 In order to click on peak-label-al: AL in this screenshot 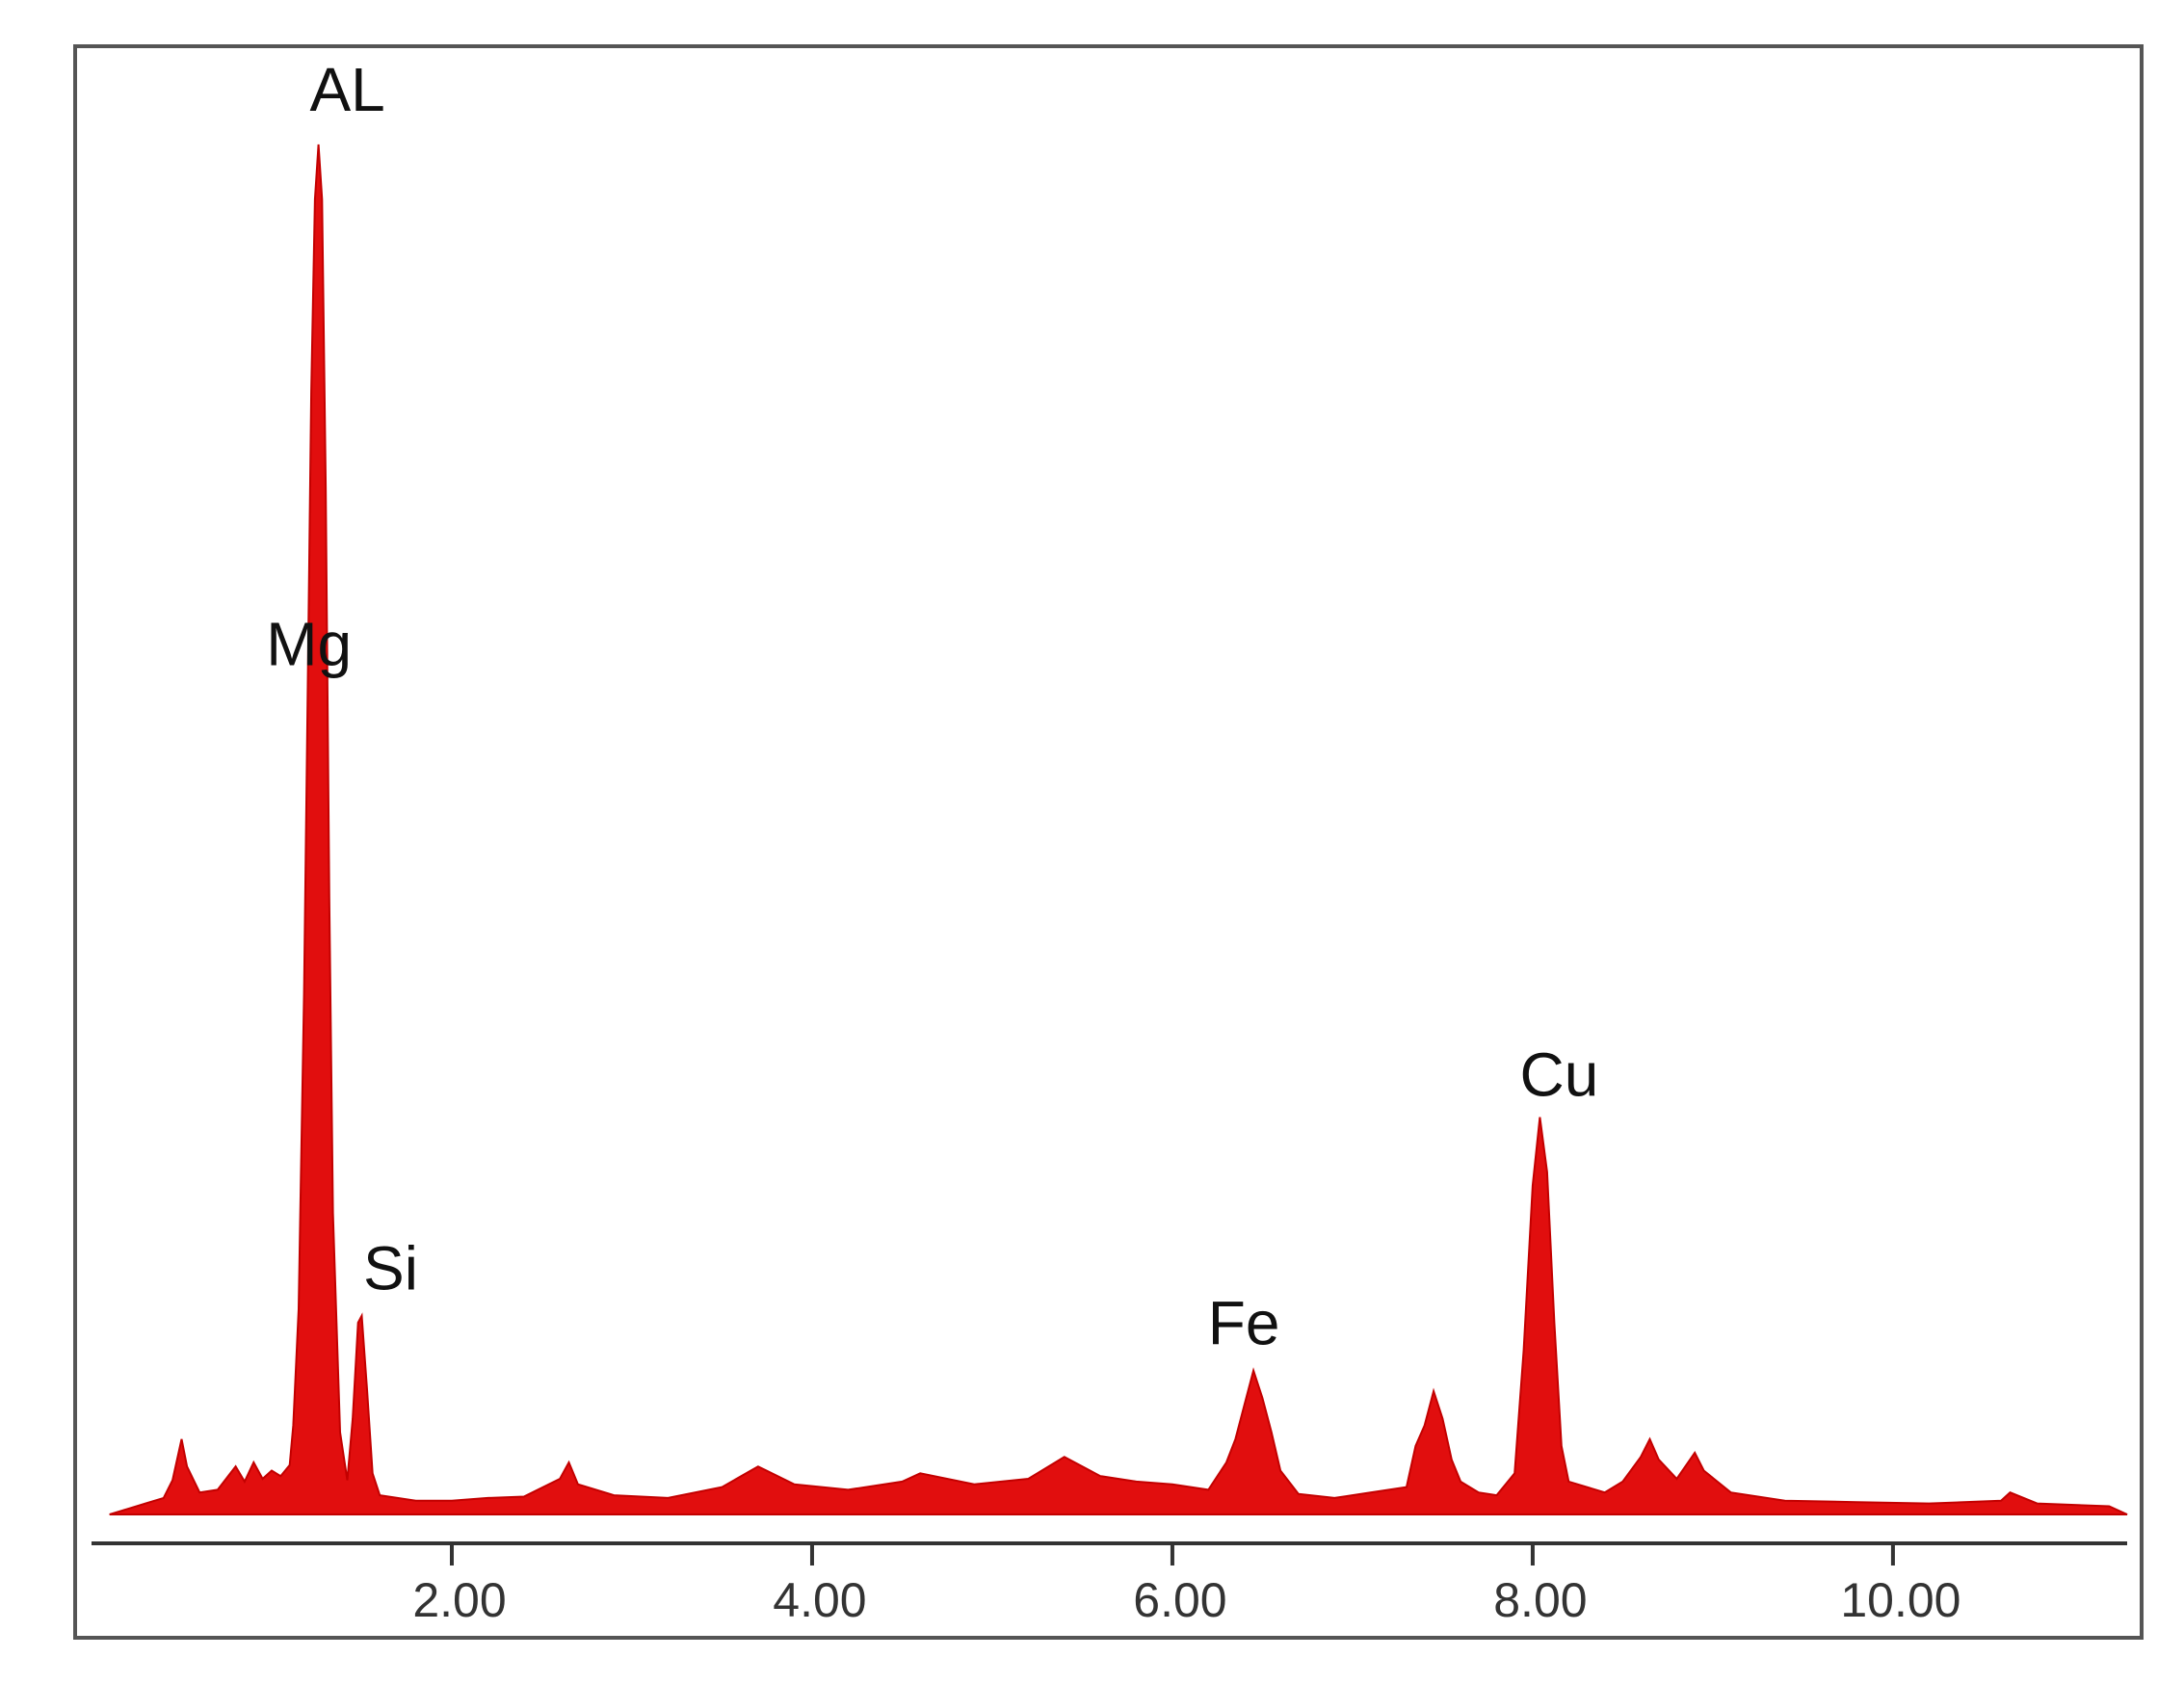, I will do `click(347, 89)`.